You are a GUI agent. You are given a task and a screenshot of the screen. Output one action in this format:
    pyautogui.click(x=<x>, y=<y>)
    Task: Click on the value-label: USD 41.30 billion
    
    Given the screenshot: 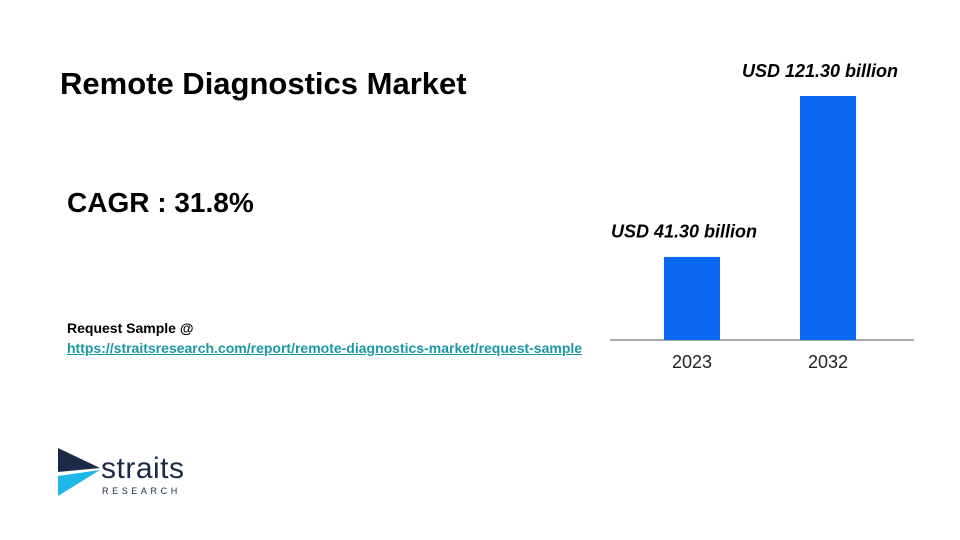 What is the action you would take?
    pyautogui.click(x=684, y=232)
    